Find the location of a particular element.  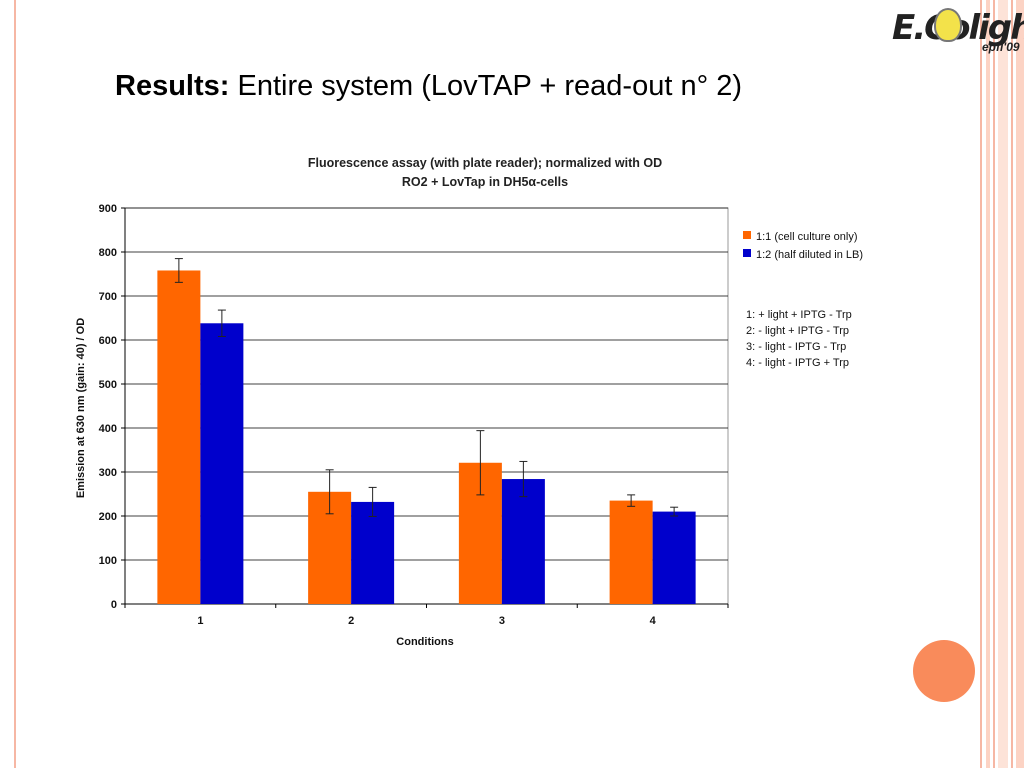

decorative-circle is located at coordinates (944, 671).